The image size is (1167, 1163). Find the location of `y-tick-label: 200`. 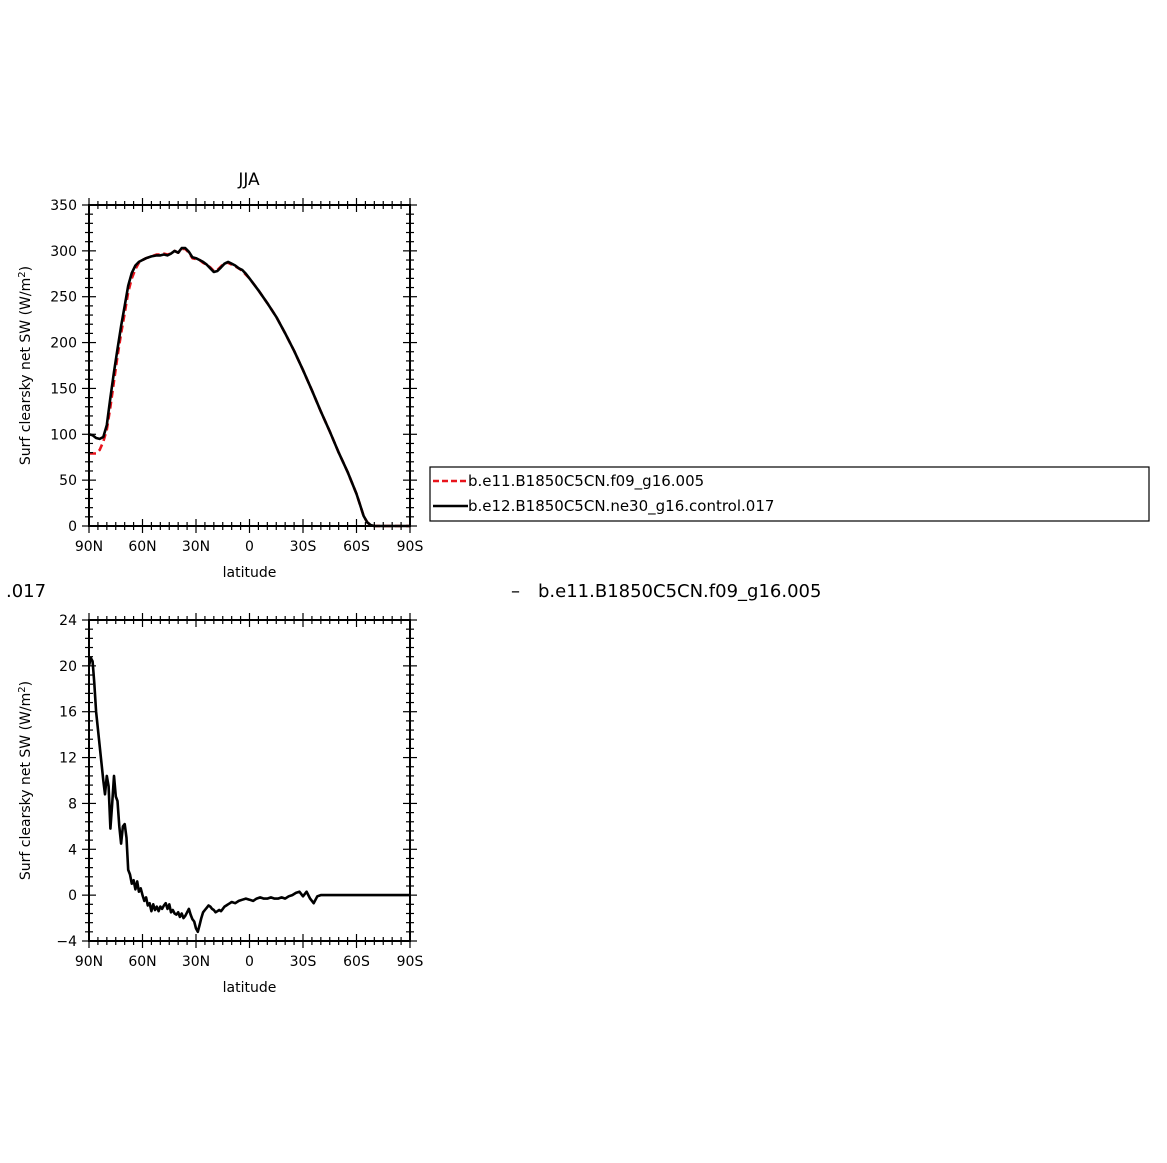

y-tick-label: 200 is located at coordinates (63, 344).